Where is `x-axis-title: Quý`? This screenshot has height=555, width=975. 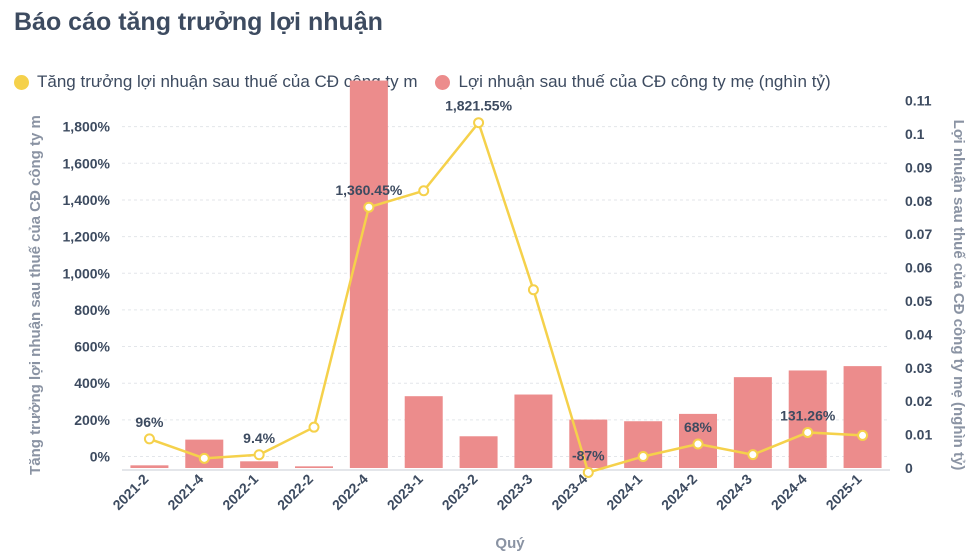
x-axis-title: Quý is located at coordinates (510, 543).